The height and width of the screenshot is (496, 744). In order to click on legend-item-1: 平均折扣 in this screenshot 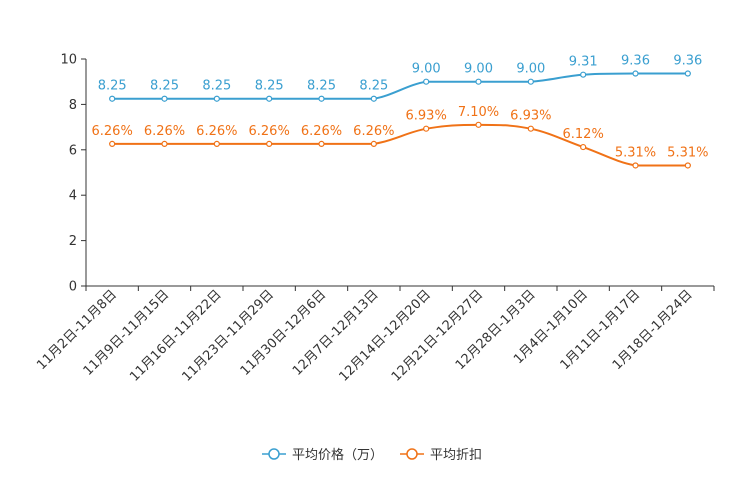, I will do `click(441, 455)`.